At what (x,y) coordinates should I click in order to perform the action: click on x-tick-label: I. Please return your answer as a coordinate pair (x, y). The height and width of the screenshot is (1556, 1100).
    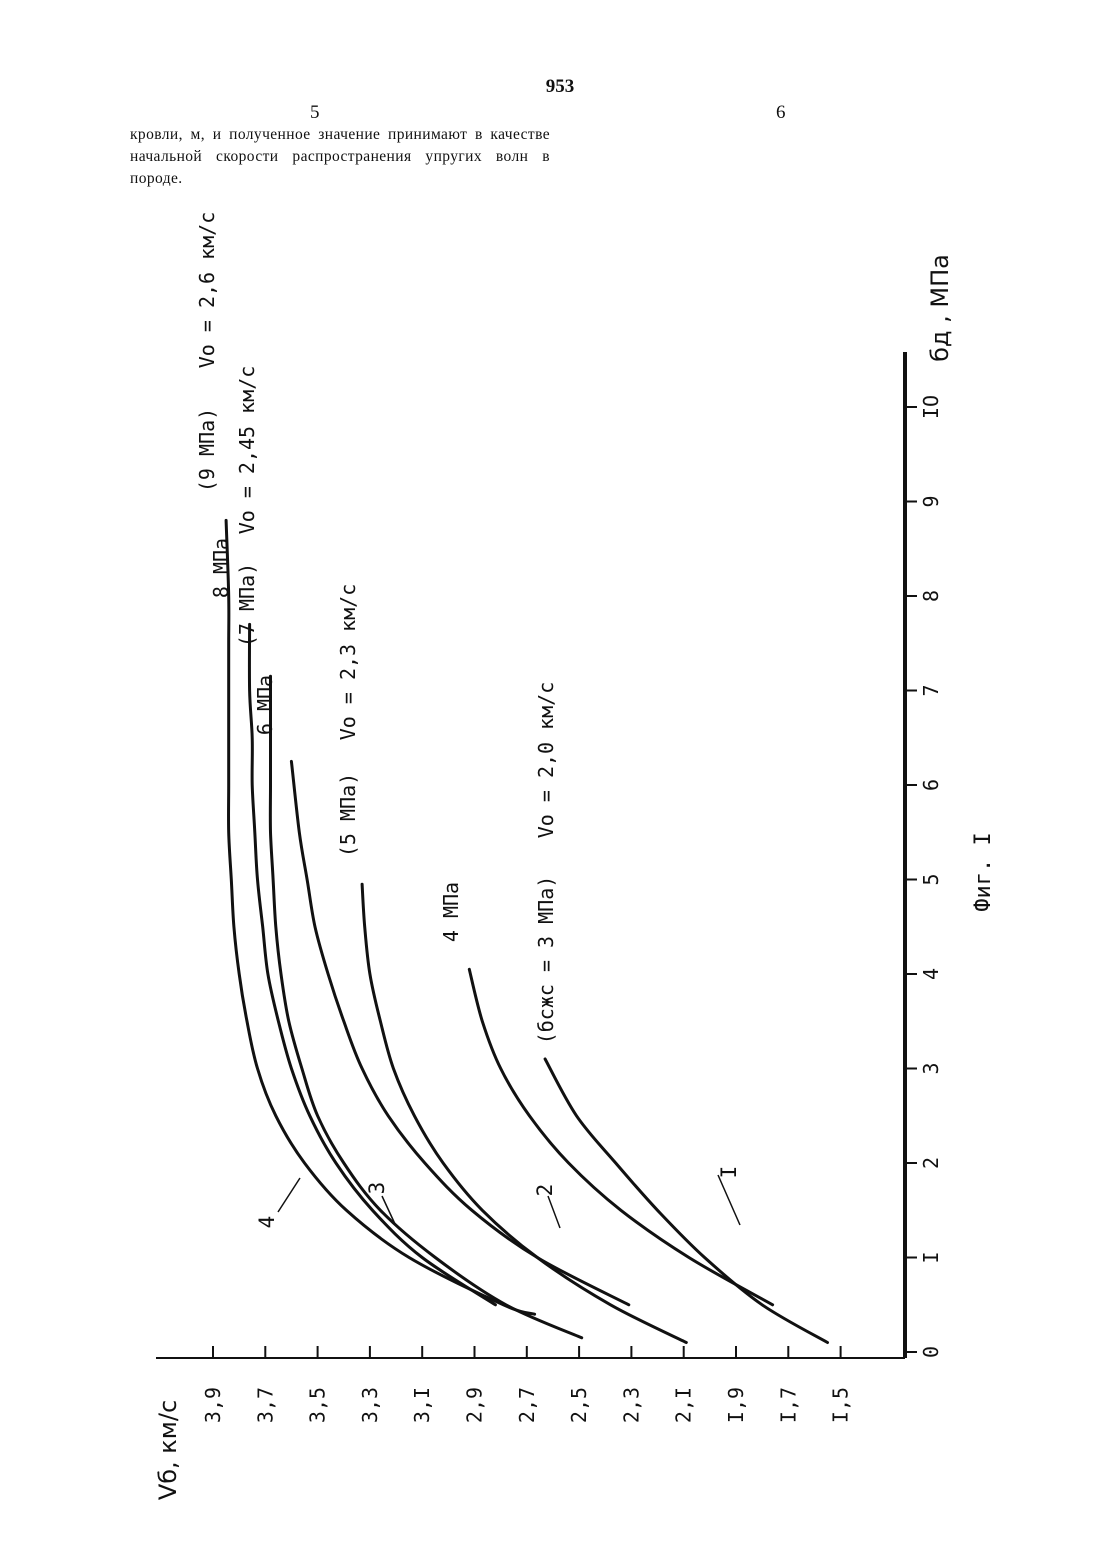
    Looking at the image, I should click on (931, 1257).